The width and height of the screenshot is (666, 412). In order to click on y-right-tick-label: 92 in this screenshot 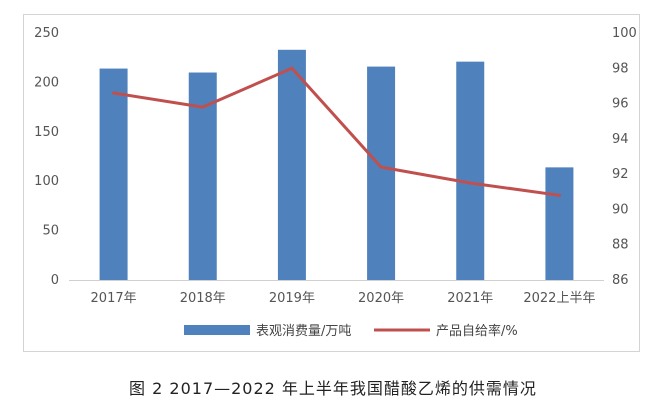, I will do `click(620, 174)`.